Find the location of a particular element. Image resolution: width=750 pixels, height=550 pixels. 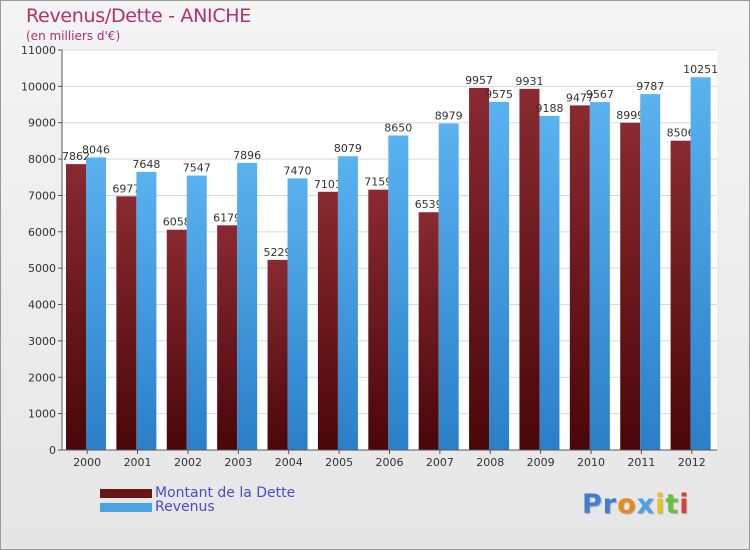

data-label-dette-2010: 9477 is located at coordinates (580, 97).